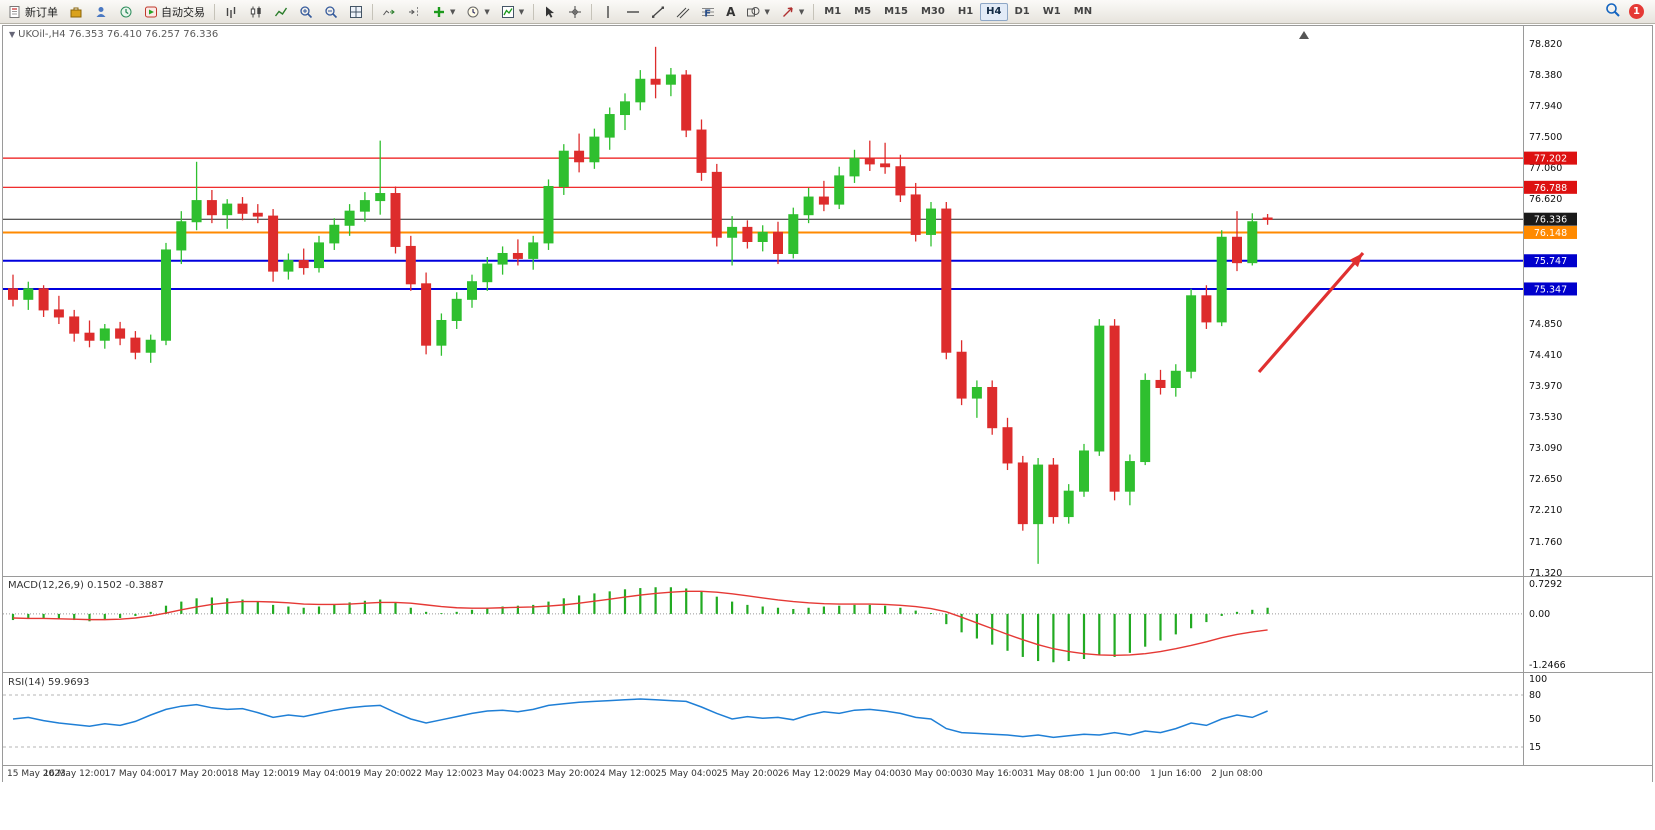 The width and height of the screenshot is (1655, 830). Describe the element at coordinates (633, 12) in the screenshot. I see `horizontal-line-tool-button` at that location.